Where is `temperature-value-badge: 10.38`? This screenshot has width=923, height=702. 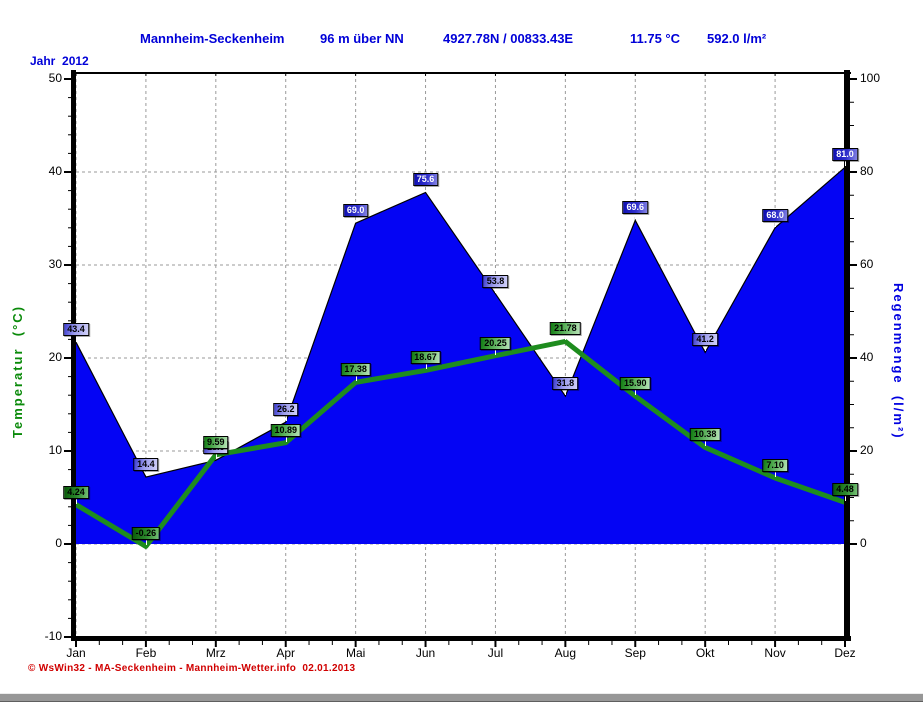 temperature-value-badge: 10.38 is located at coordinates (705, 435).